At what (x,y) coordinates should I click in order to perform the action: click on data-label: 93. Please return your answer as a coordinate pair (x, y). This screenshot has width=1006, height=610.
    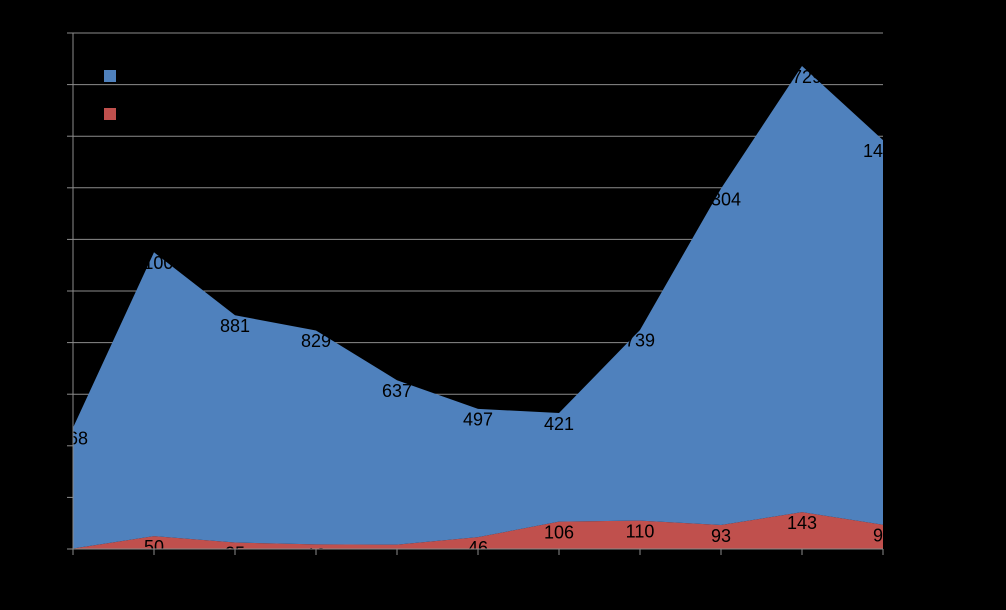
    Looking at the image, I should click on (721, 536).